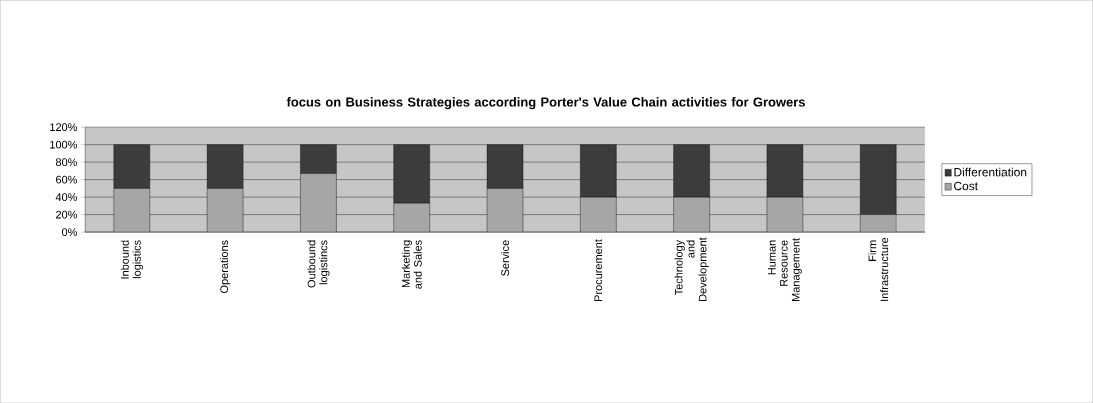 The width and height of the screenshot is (1093, 403). What do you see at coordinates (691, 269) in the screenshot?
I see `x-tick-label: Technology and Development` at bounding box center [691, 269].